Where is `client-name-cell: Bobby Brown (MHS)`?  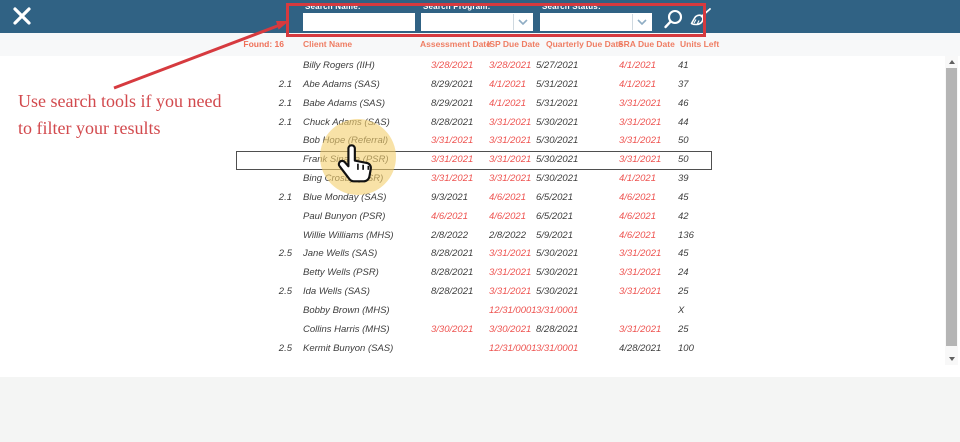 client-name-cell: Bobby Brown (MHS) is located at coordinates (346, 310).